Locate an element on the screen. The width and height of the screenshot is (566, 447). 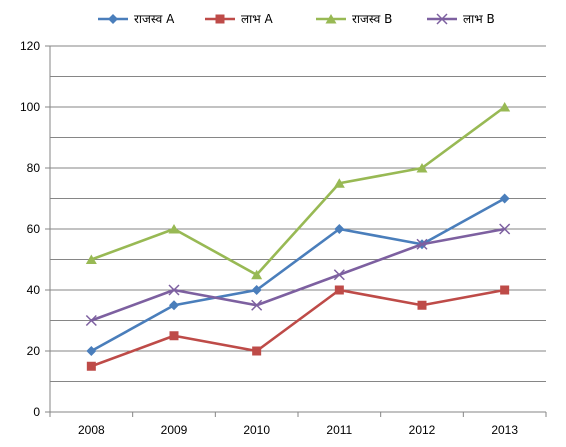
x-tick-label: 2008 is located at coordinates (91, 430).